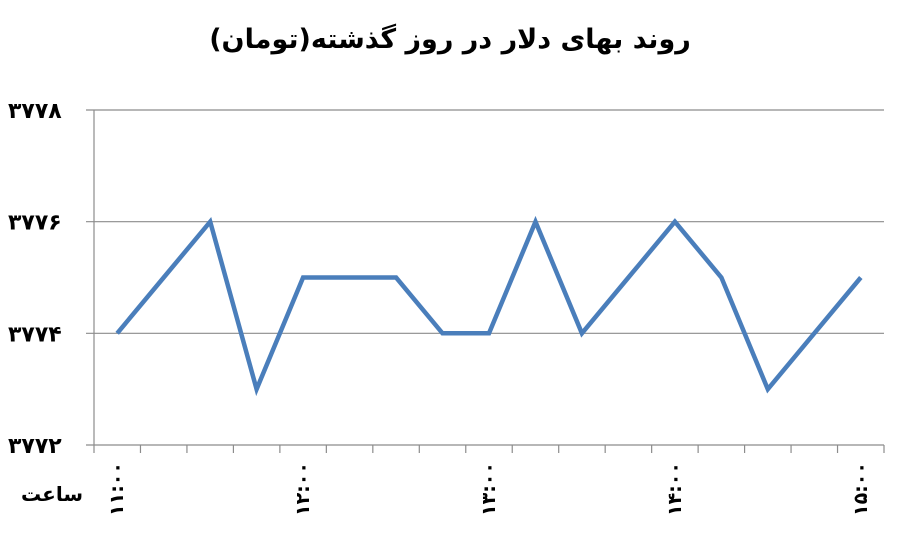  Describe the element at coordinates (35, 446) in the screenshot. I see `y-tick-label: ۳۷۷۲` at that location.